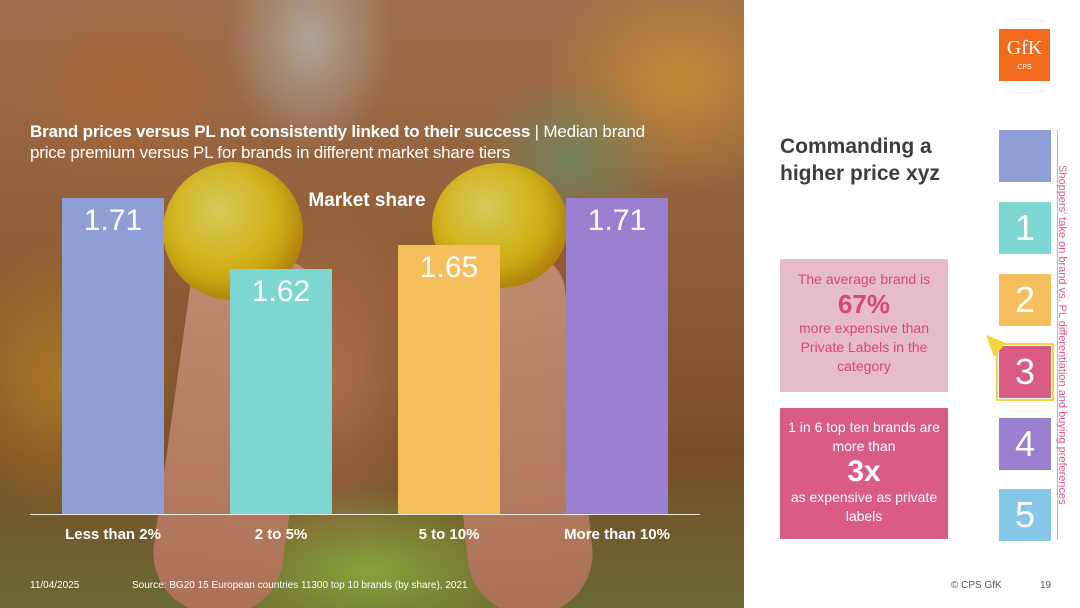  What do you see at coordinates (365, 514) in the screenshot?
I see `x-axis-line` at bounding box center [365, 514].